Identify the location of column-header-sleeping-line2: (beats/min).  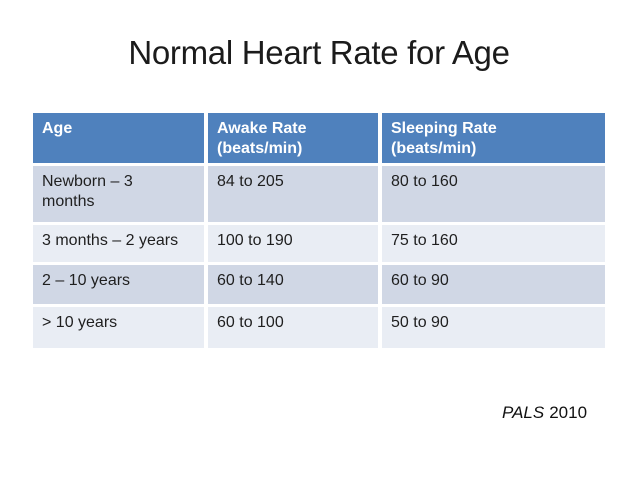
(434, 149).